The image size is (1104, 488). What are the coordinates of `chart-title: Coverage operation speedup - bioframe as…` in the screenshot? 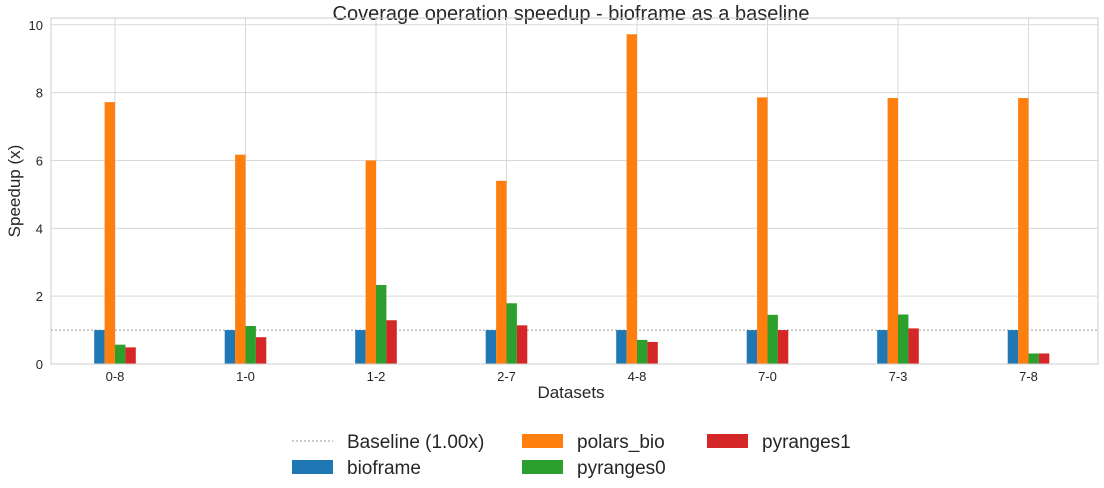 It's located at (571, 14).